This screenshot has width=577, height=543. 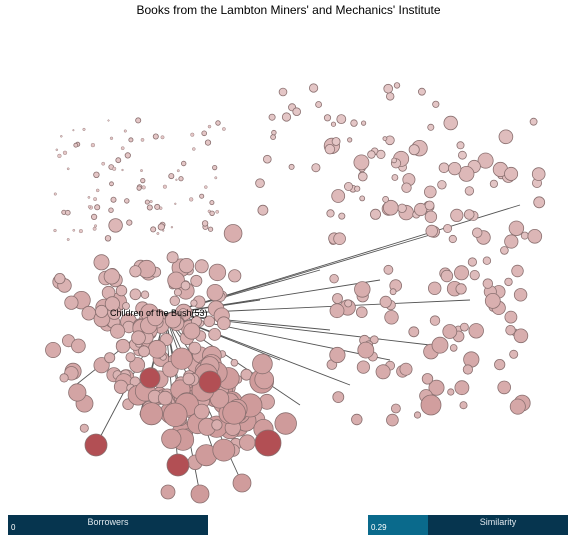 What do you see at coordinates (108, 525) in the screenshot?
I see `borrowers-slider: Borrowers 0` at bounding box center [108, 525].